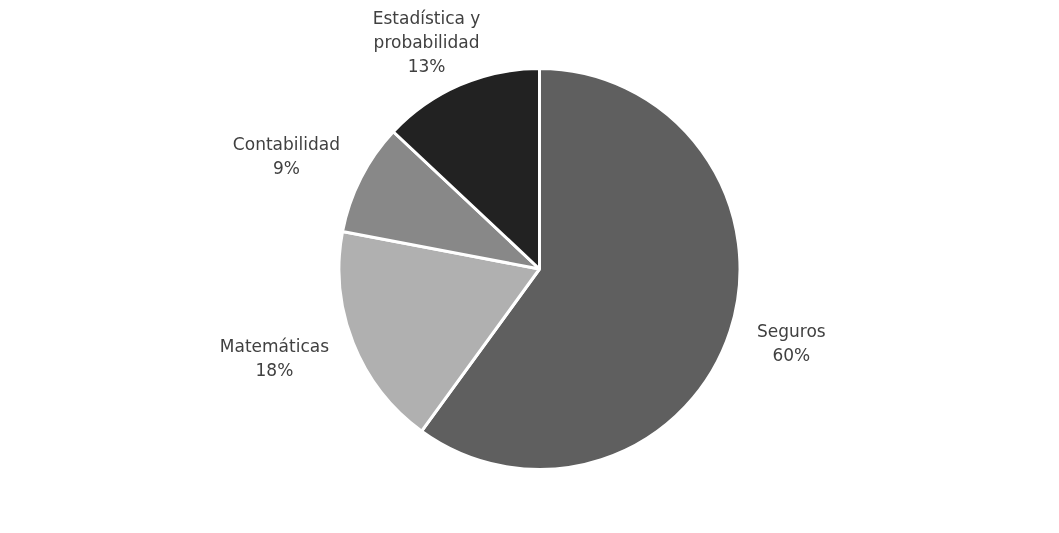 The height and width of the screenshot is (533, 1059). Describe the element at coordinates (426, 66) in the screenshot. I see `data-label: 13%` at that location.